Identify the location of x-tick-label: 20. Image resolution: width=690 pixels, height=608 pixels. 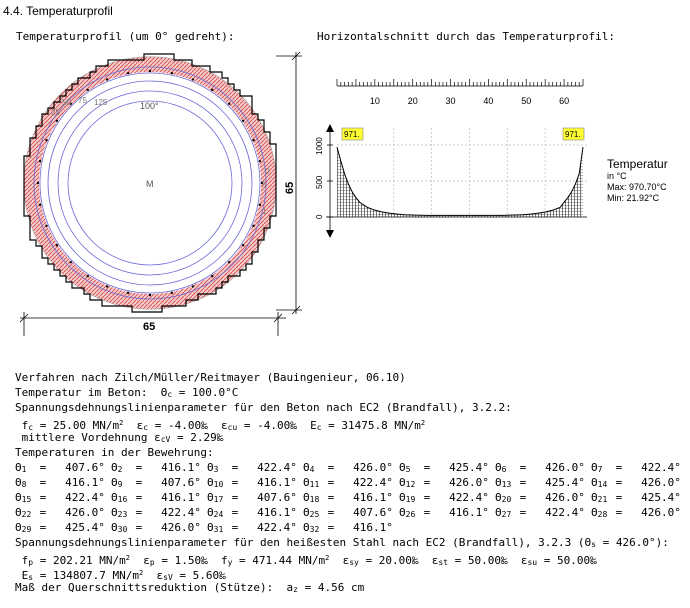
(413, 101).